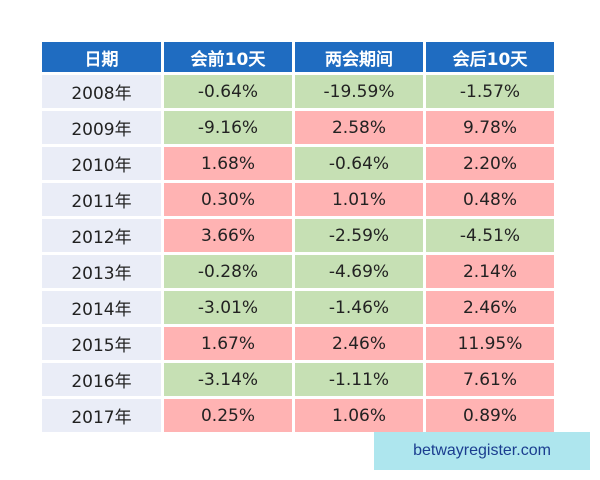 The height and width of the screenshot is (480, 600). What do you see at coordinates (359, 307) in the screenshot?
I see `value-during-cell: -1.46%` at bounding box center [359, 307].